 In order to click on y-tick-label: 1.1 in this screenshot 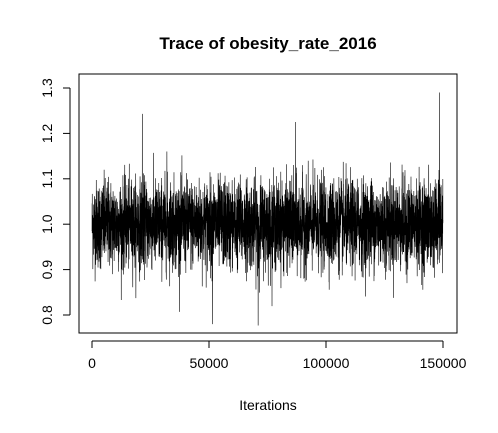, I will do `click(47, 179)`.